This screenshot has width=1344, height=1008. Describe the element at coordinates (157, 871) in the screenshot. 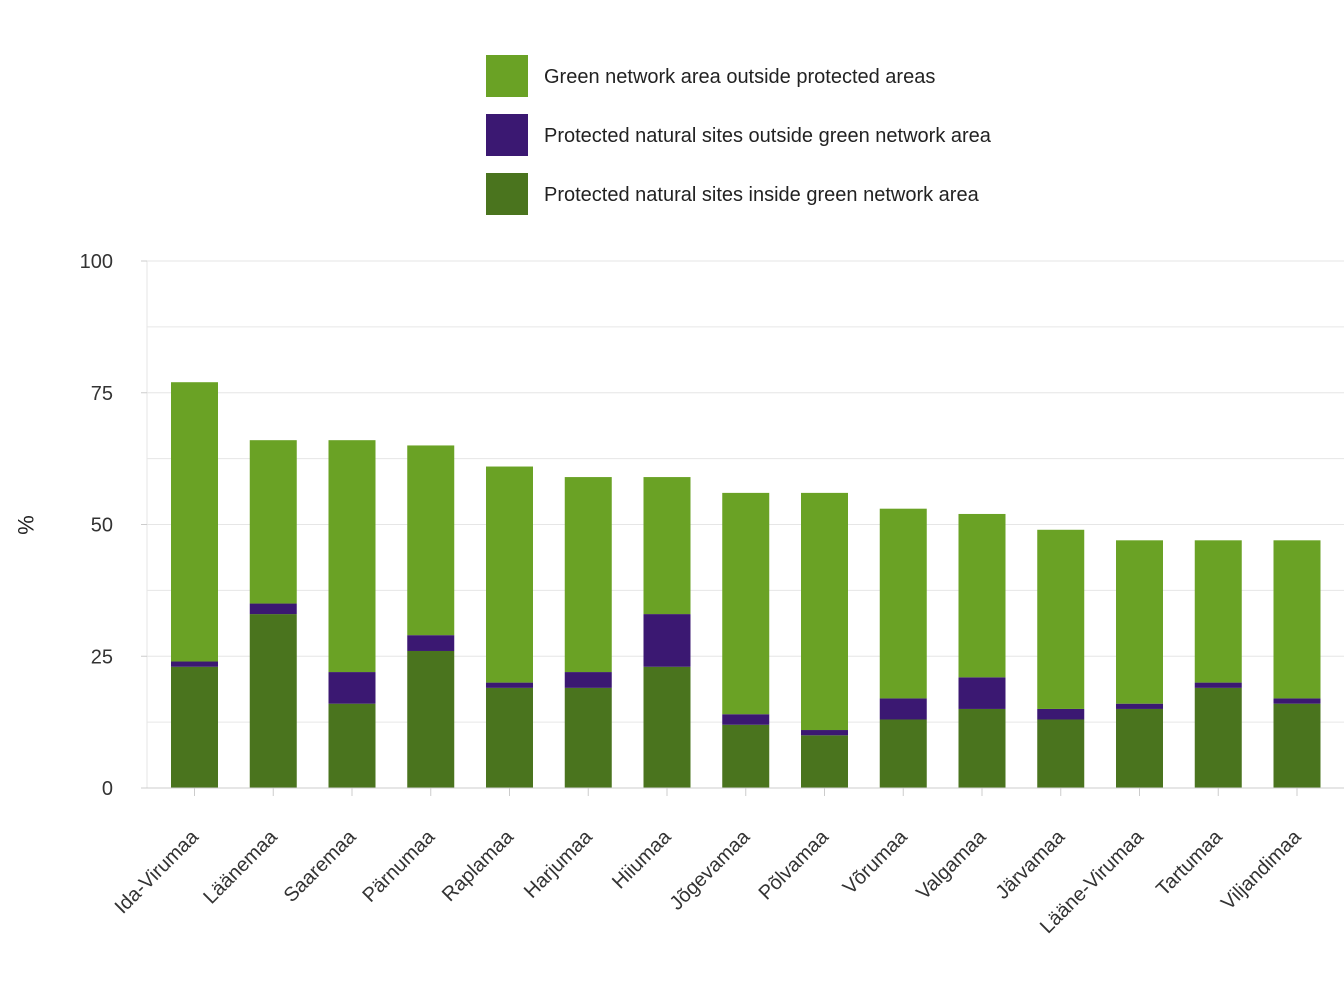

I see `x-tick-label: Ida-Virumaa` at that location.